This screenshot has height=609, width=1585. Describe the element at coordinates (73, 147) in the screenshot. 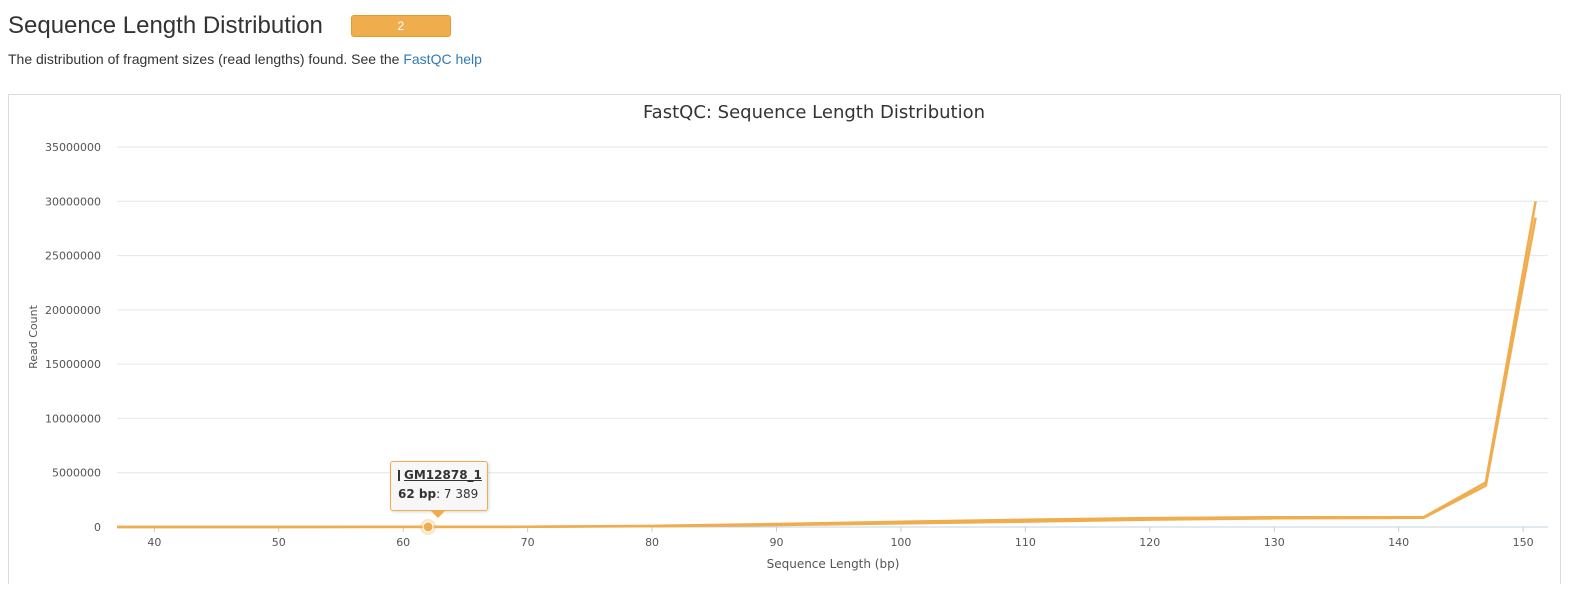

I see `y-tick-label: 35000000` at that location.